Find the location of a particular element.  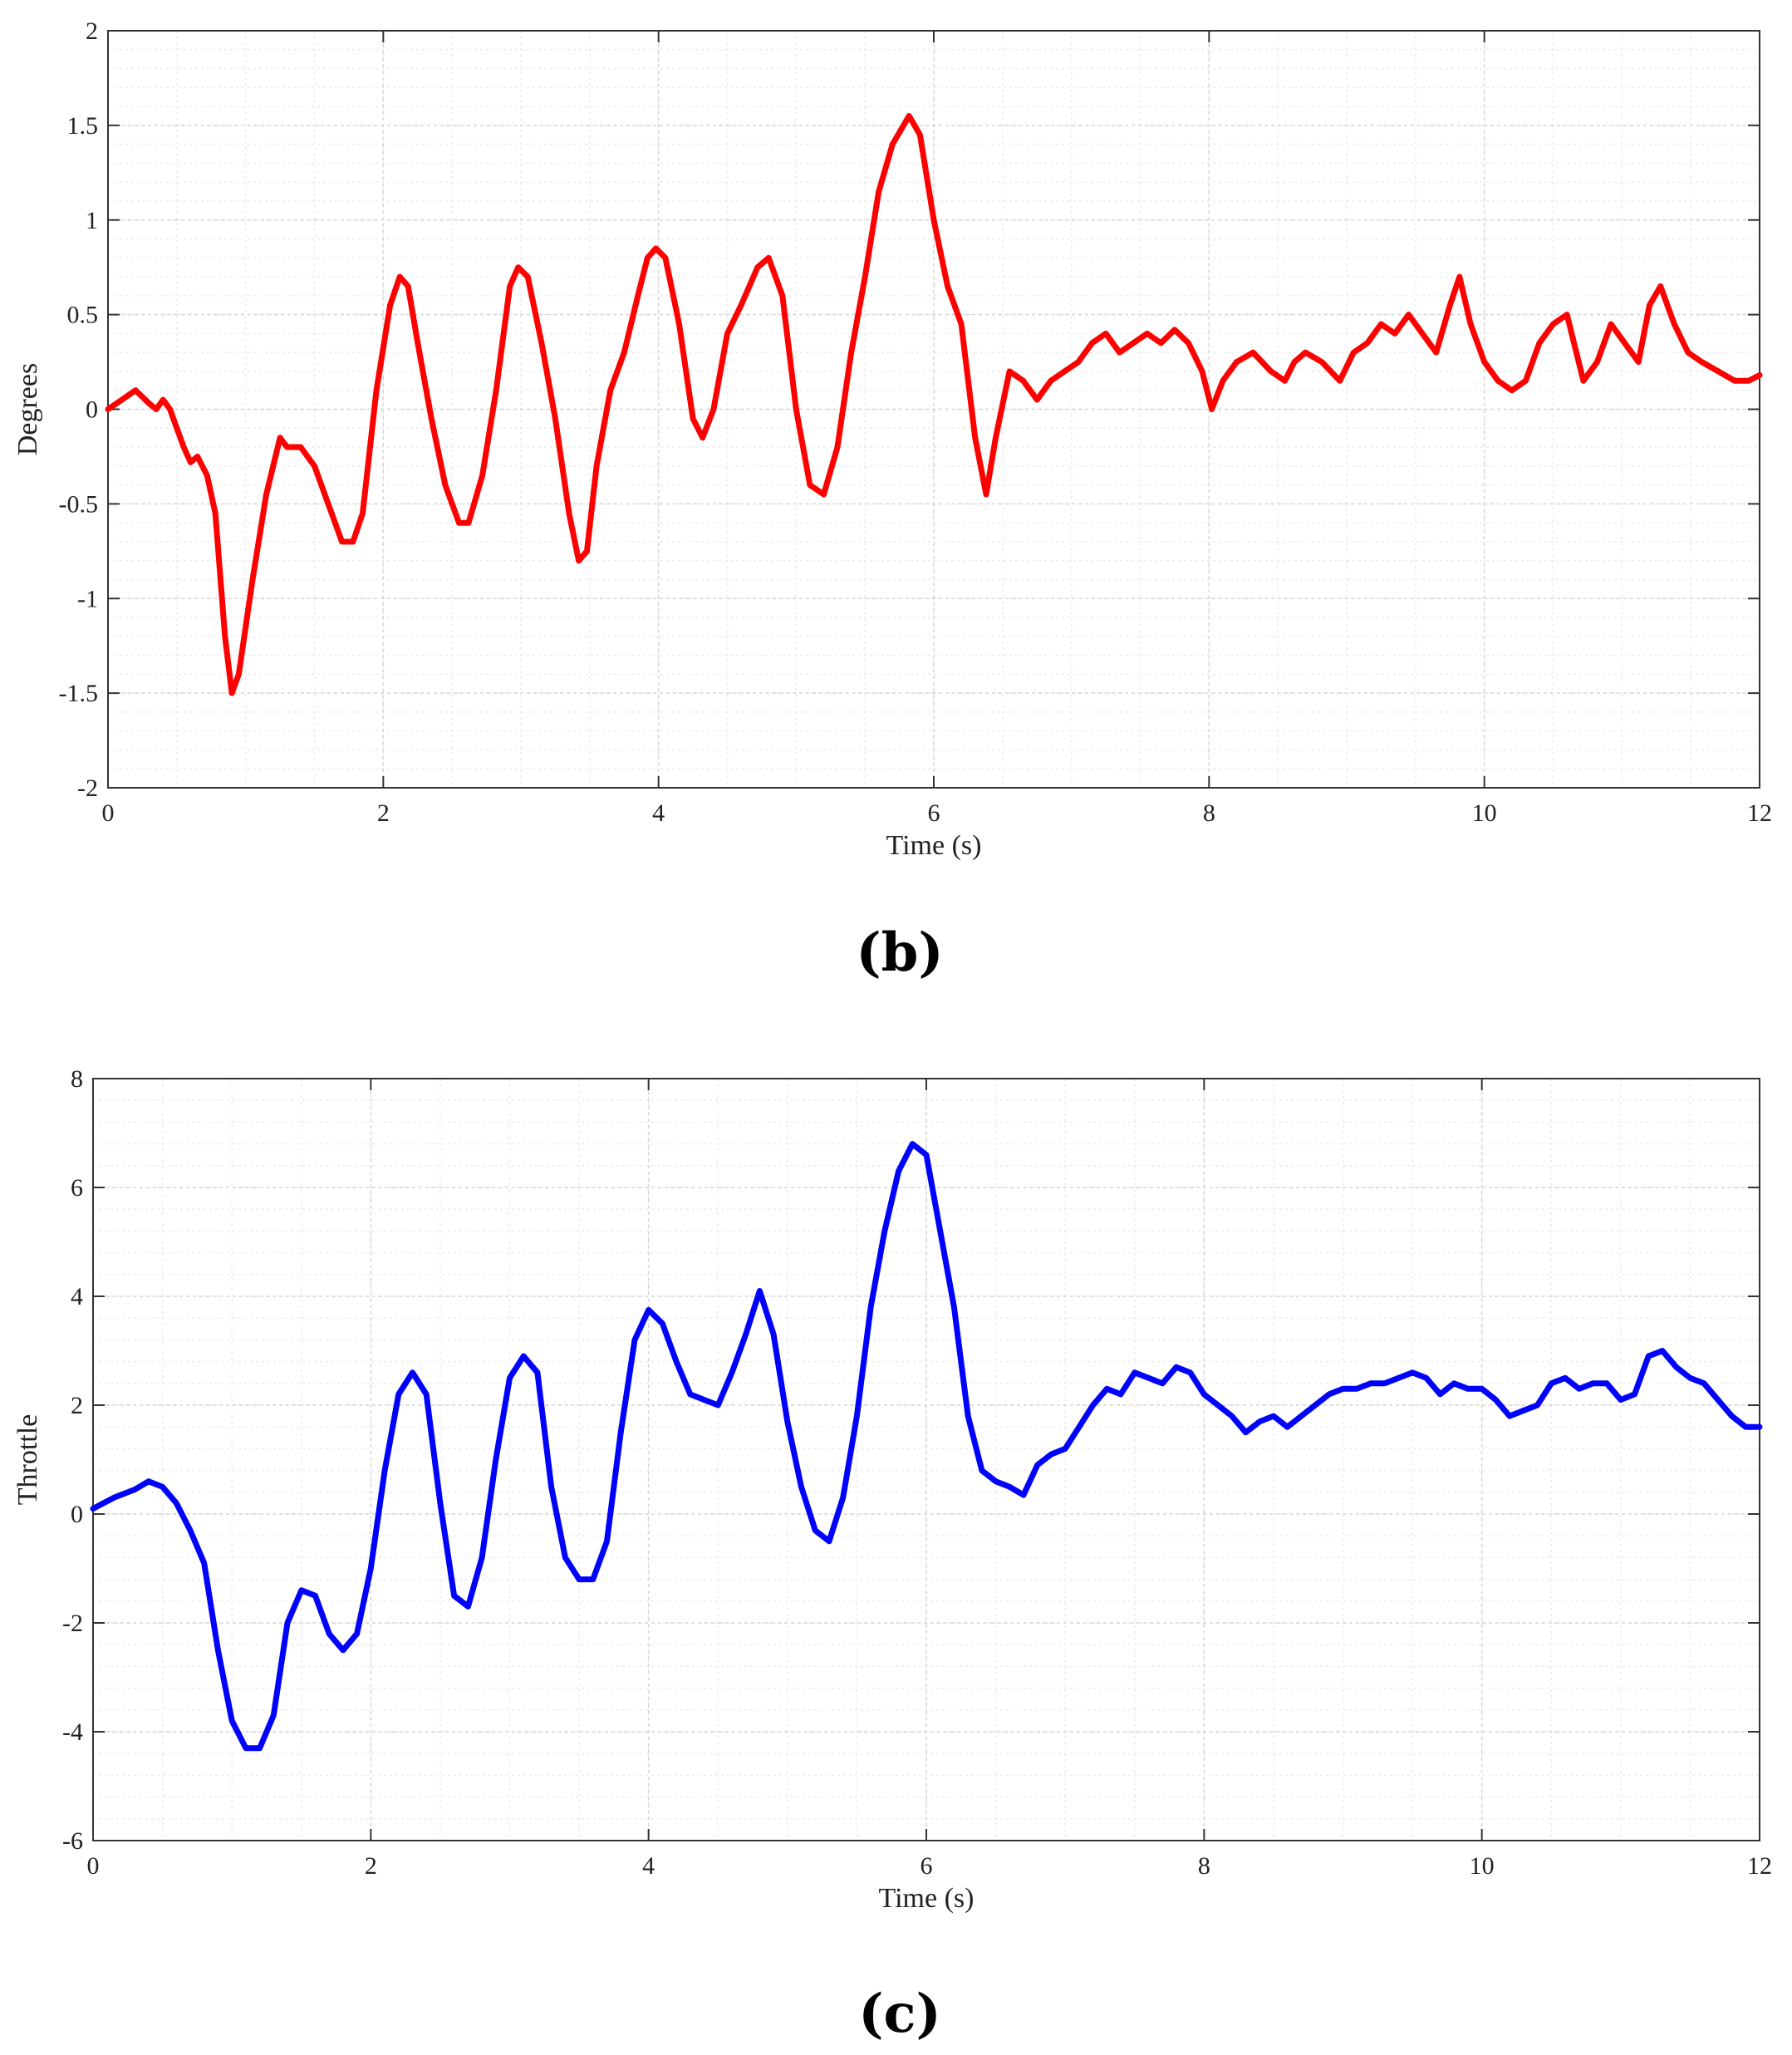

panel-label-c: (c) is located at coordinates (899, 2014).